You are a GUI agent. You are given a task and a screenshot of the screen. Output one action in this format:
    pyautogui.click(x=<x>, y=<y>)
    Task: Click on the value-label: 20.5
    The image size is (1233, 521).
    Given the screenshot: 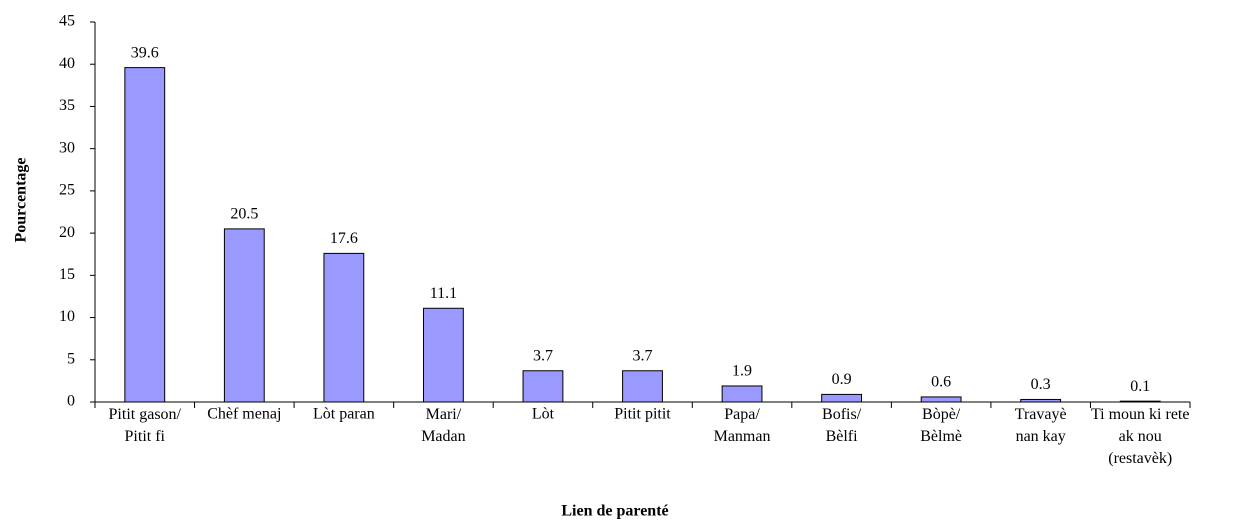 What is the action you would take?
    pyautogui.click(x=244, y=214)
    